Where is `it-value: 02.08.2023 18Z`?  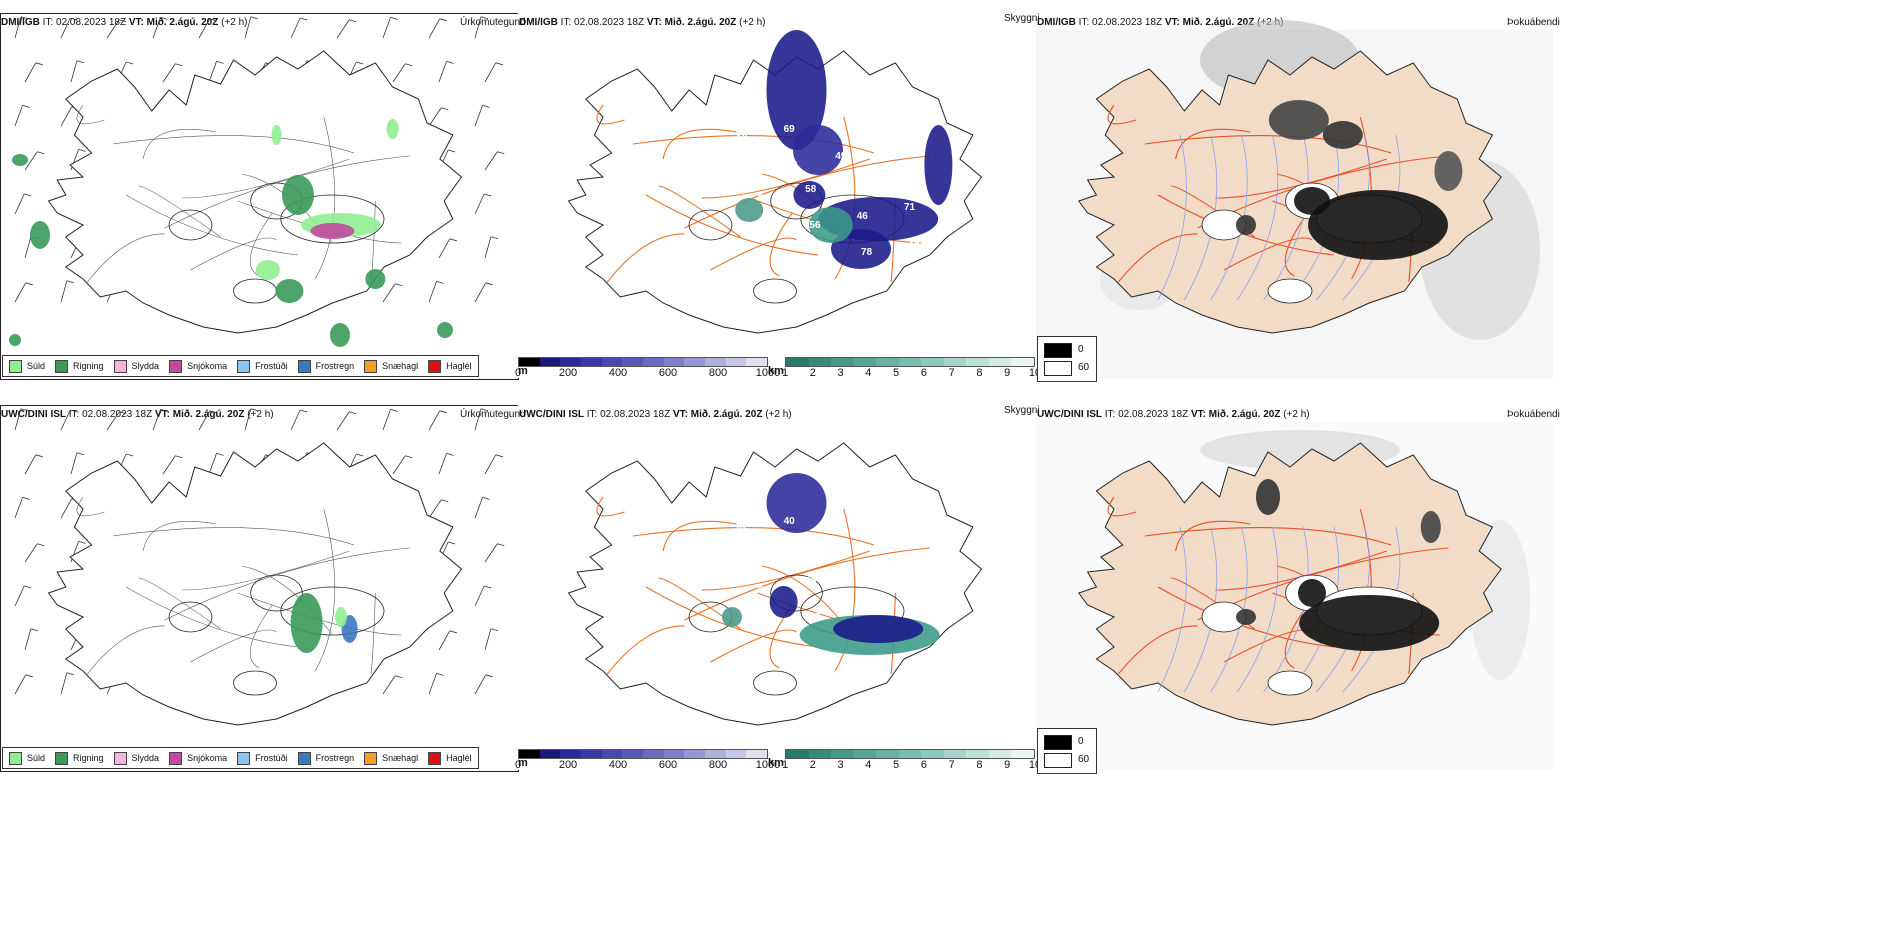
it-value: 02.08.2023 18Z is located at coordinates (609, 22).